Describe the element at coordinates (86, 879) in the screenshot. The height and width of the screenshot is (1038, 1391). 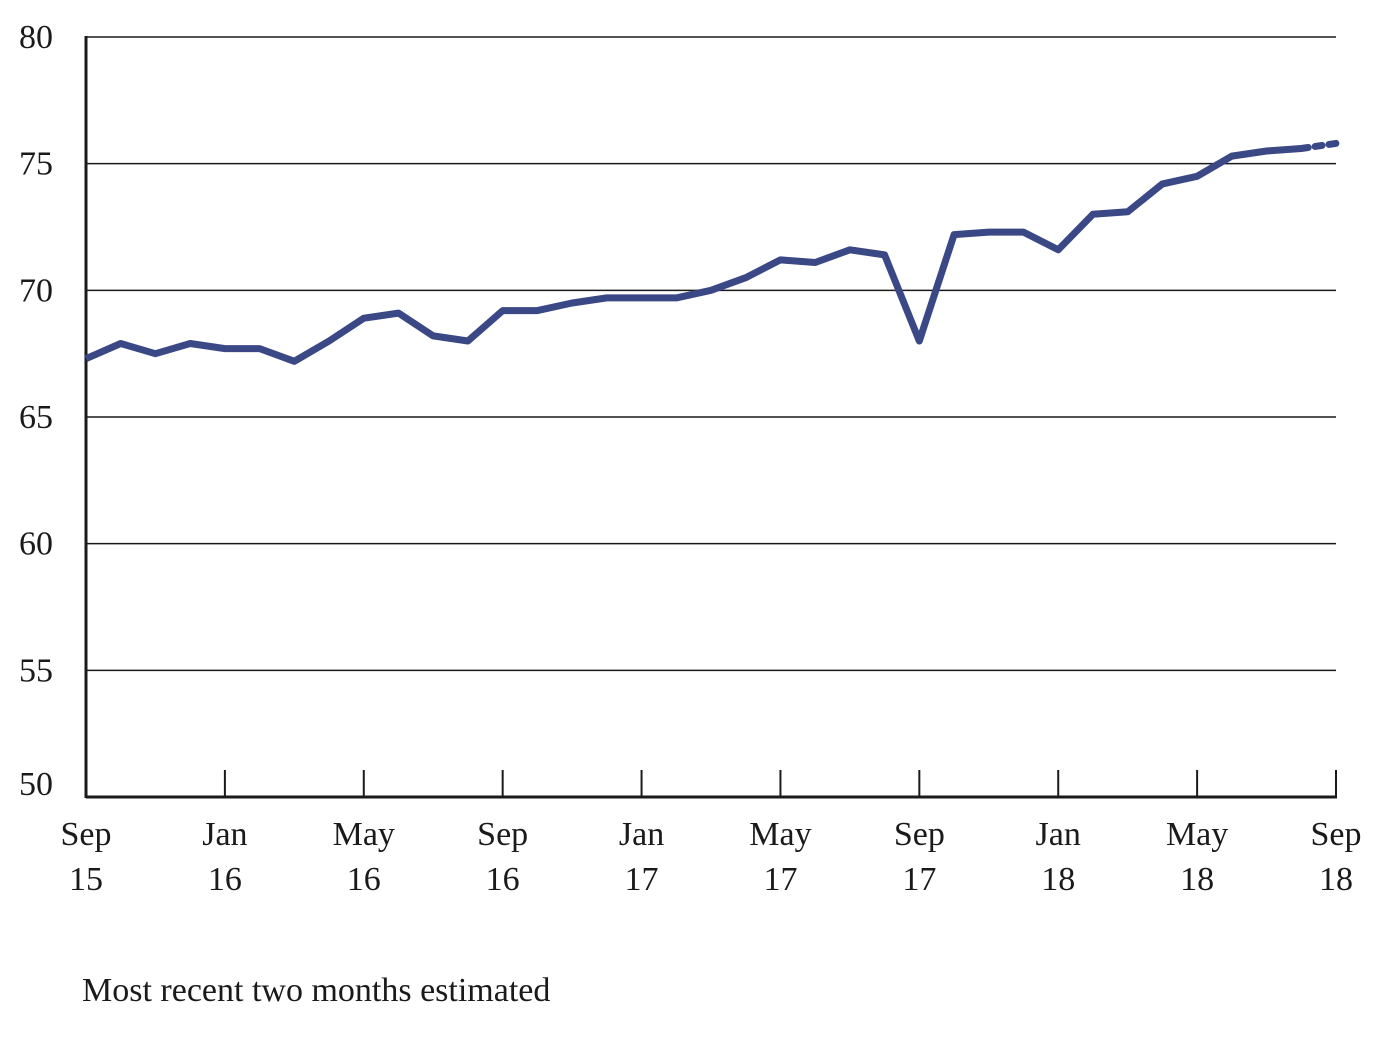
I see `x-tick-year: 15` at that location.